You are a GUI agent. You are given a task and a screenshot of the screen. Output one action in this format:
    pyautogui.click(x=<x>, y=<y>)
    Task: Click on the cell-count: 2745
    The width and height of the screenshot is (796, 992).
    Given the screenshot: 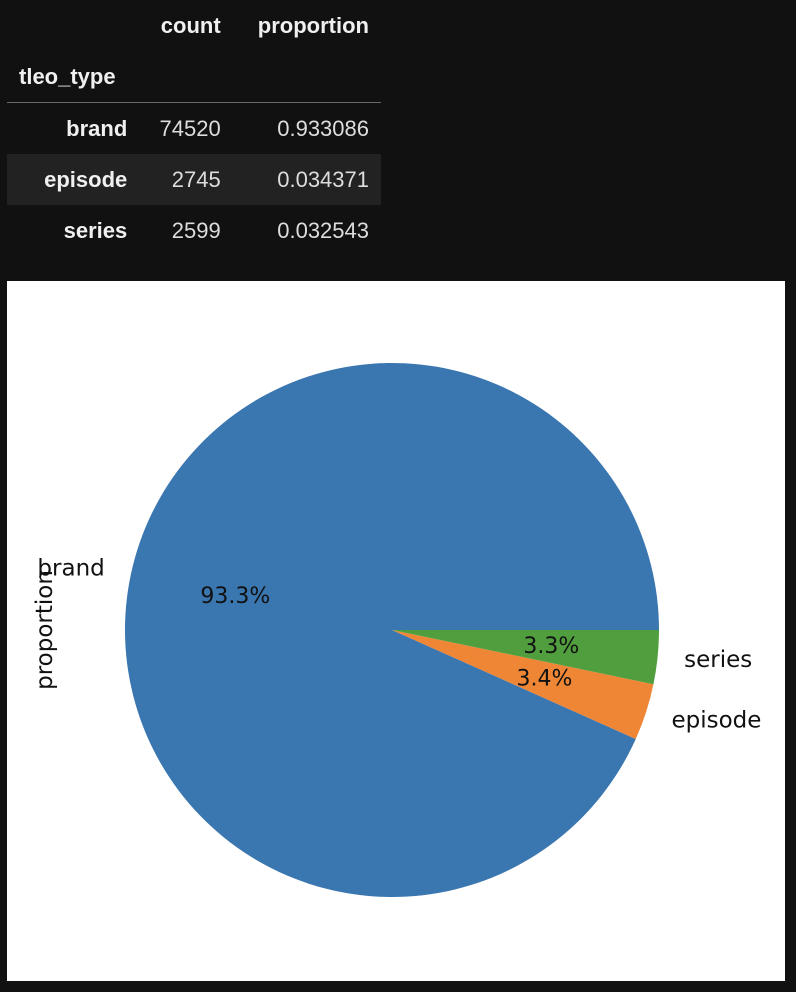 What is the action you would take?
    pyautogui.click(x=196, y=179)
    